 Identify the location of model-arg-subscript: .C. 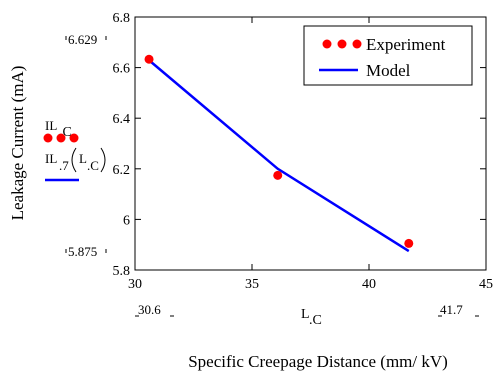
(93, 165).